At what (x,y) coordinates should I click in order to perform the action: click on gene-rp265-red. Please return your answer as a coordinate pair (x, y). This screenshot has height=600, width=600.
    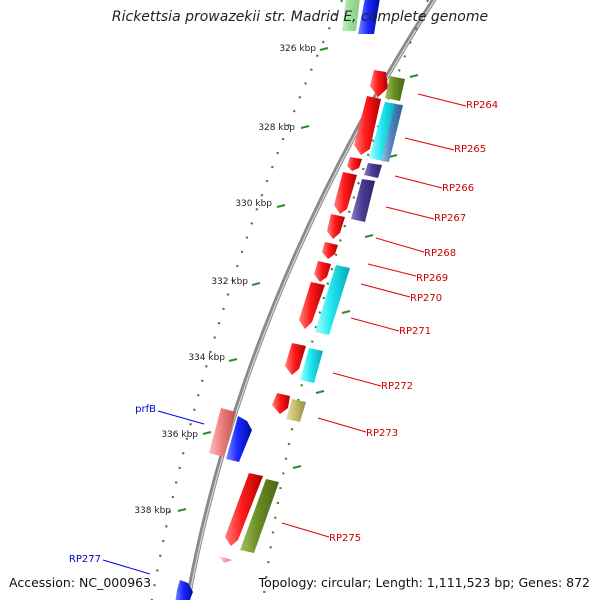
    Looking at the image, I should click on (367, 125).